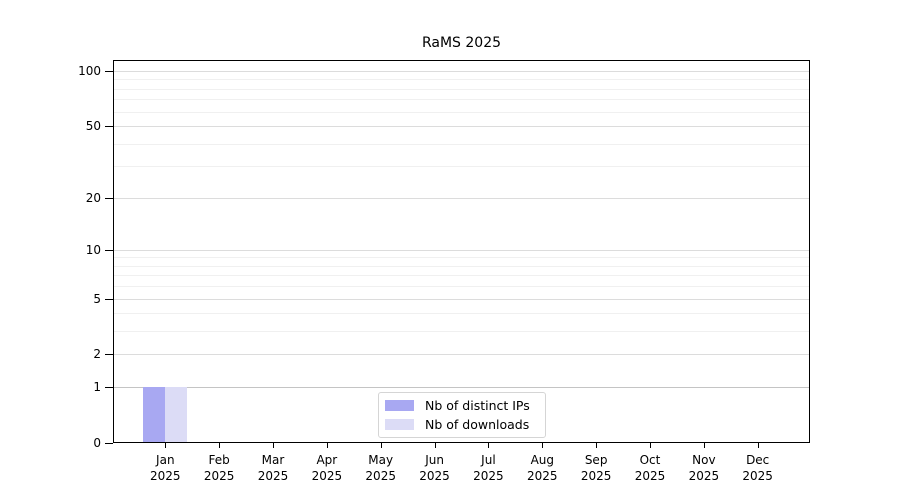 This screenshot has width=900, height=500. What do you see at coordinates (165, 468) in the screenshot?
I see `x-tick-label: Jan 2025` at bounding box center [165, 468].